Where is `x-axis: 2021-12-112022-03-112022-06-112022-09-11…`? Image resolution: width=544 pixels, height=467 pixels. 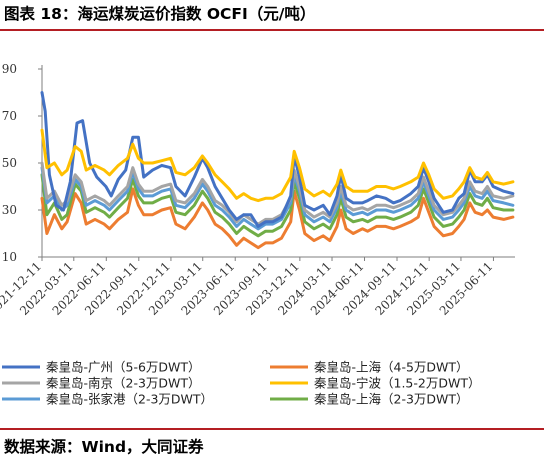
x-axis: 2021-12-112022-03-112022-06-112022-09-11… is located at coordinates (257, 287).